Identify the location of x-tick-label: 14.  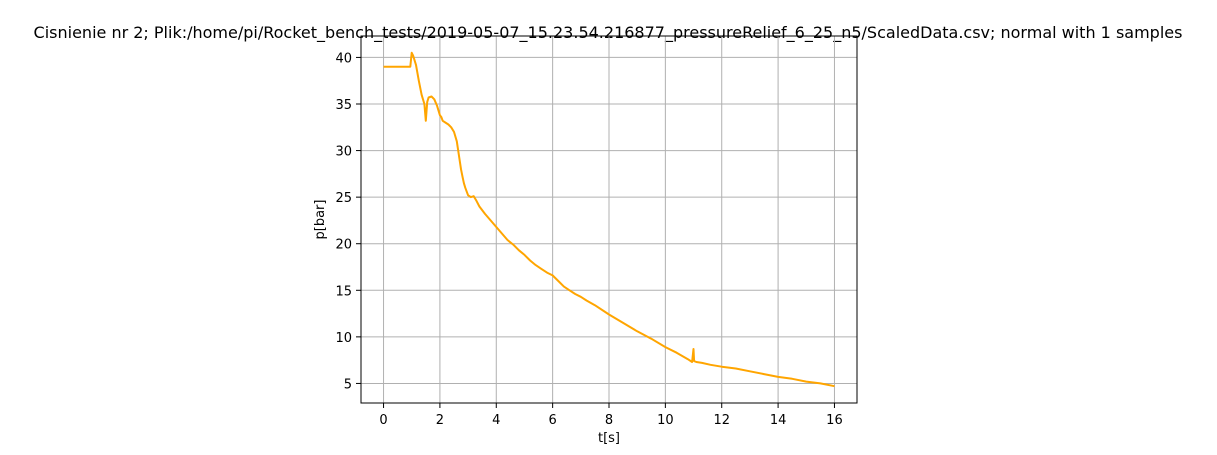
(778, 420).